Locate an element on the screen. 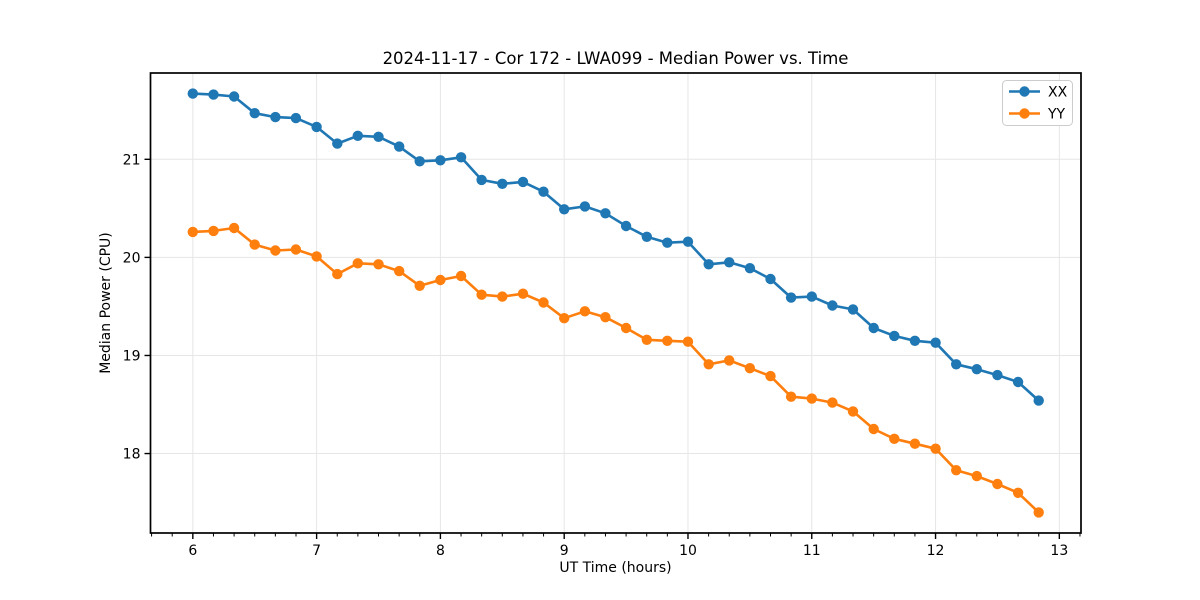 The image size is (1200, 600). x-tick-label: 9 is located at coordinates (564, 551).